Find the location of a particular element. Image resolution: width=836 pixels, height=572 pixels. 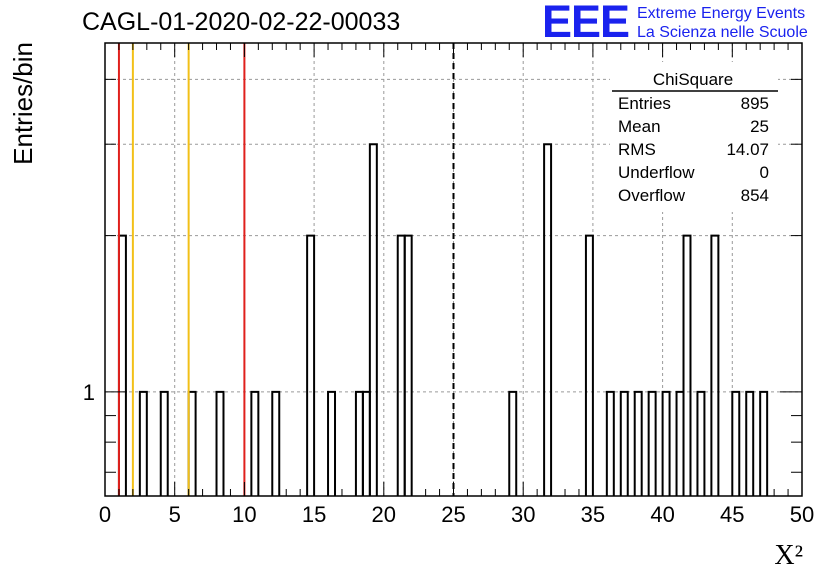

stats-row-label: RMS is located at coordinates (637, 149).